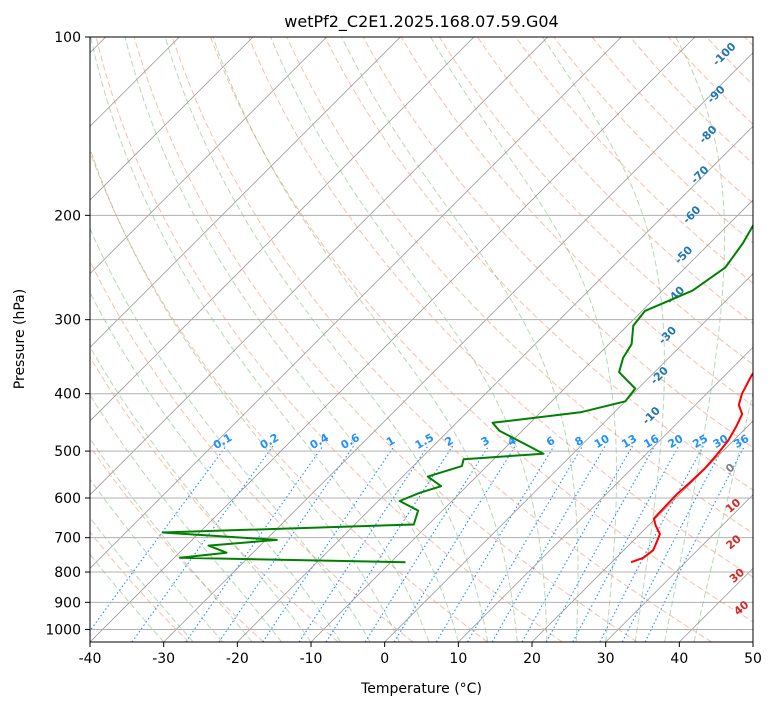 The width and height of the screenshot is (775, 708). I want to click on temperature-trace, so click(691, 467).